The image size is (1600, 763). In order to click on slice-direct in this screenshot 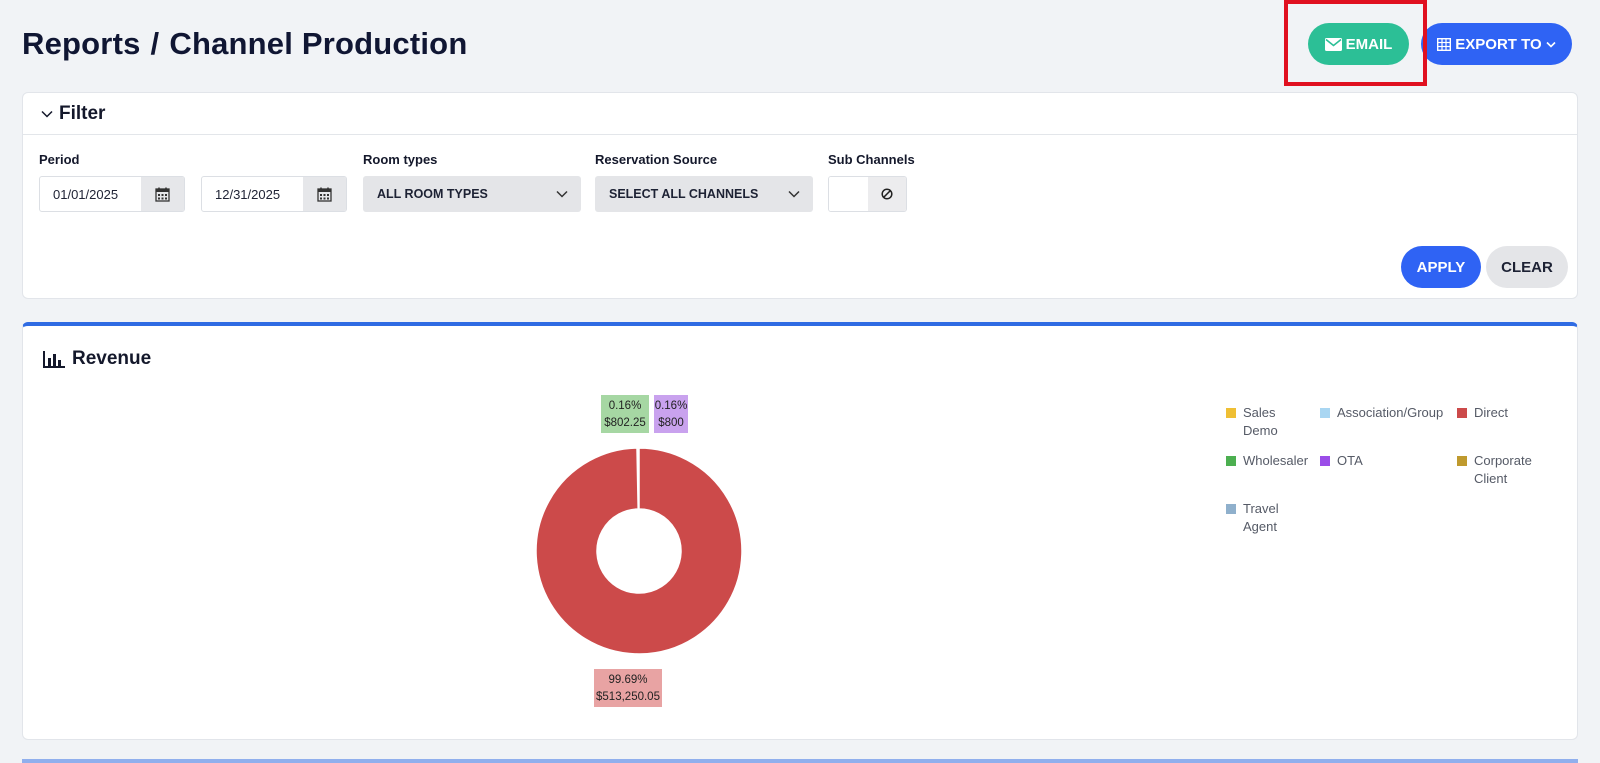, I will do `click(639, 551)`.